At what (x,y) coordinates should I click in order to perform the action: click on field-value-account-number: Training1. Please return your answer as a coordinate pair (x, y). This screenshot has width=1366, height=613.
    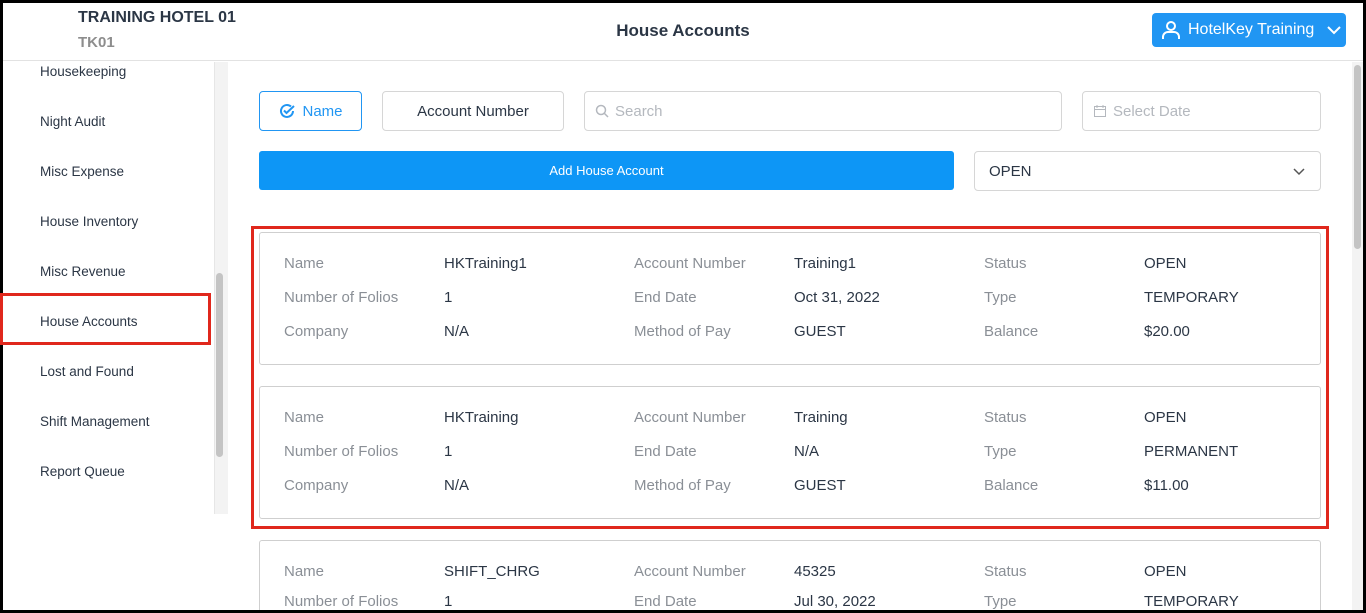
    Looking at the image, I should click on (825, 263).